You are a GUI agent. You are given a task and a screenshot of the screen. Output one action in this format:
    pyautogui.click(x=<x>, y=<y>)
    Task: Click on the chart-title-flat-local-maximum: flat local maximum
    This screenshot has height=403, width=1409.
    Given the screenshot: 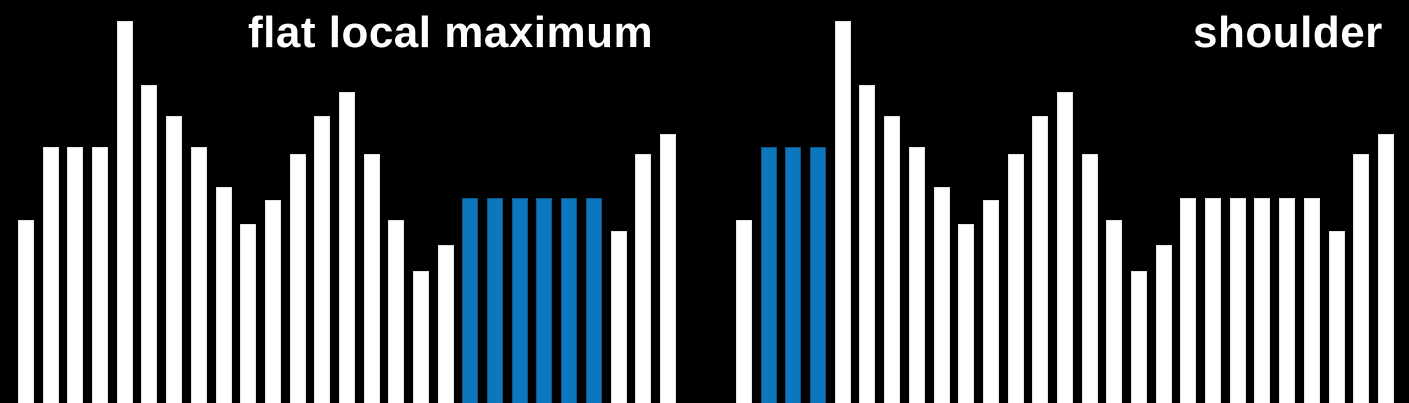 What is the action you would take?
    pyautogui.click(x=451, y=32)
    